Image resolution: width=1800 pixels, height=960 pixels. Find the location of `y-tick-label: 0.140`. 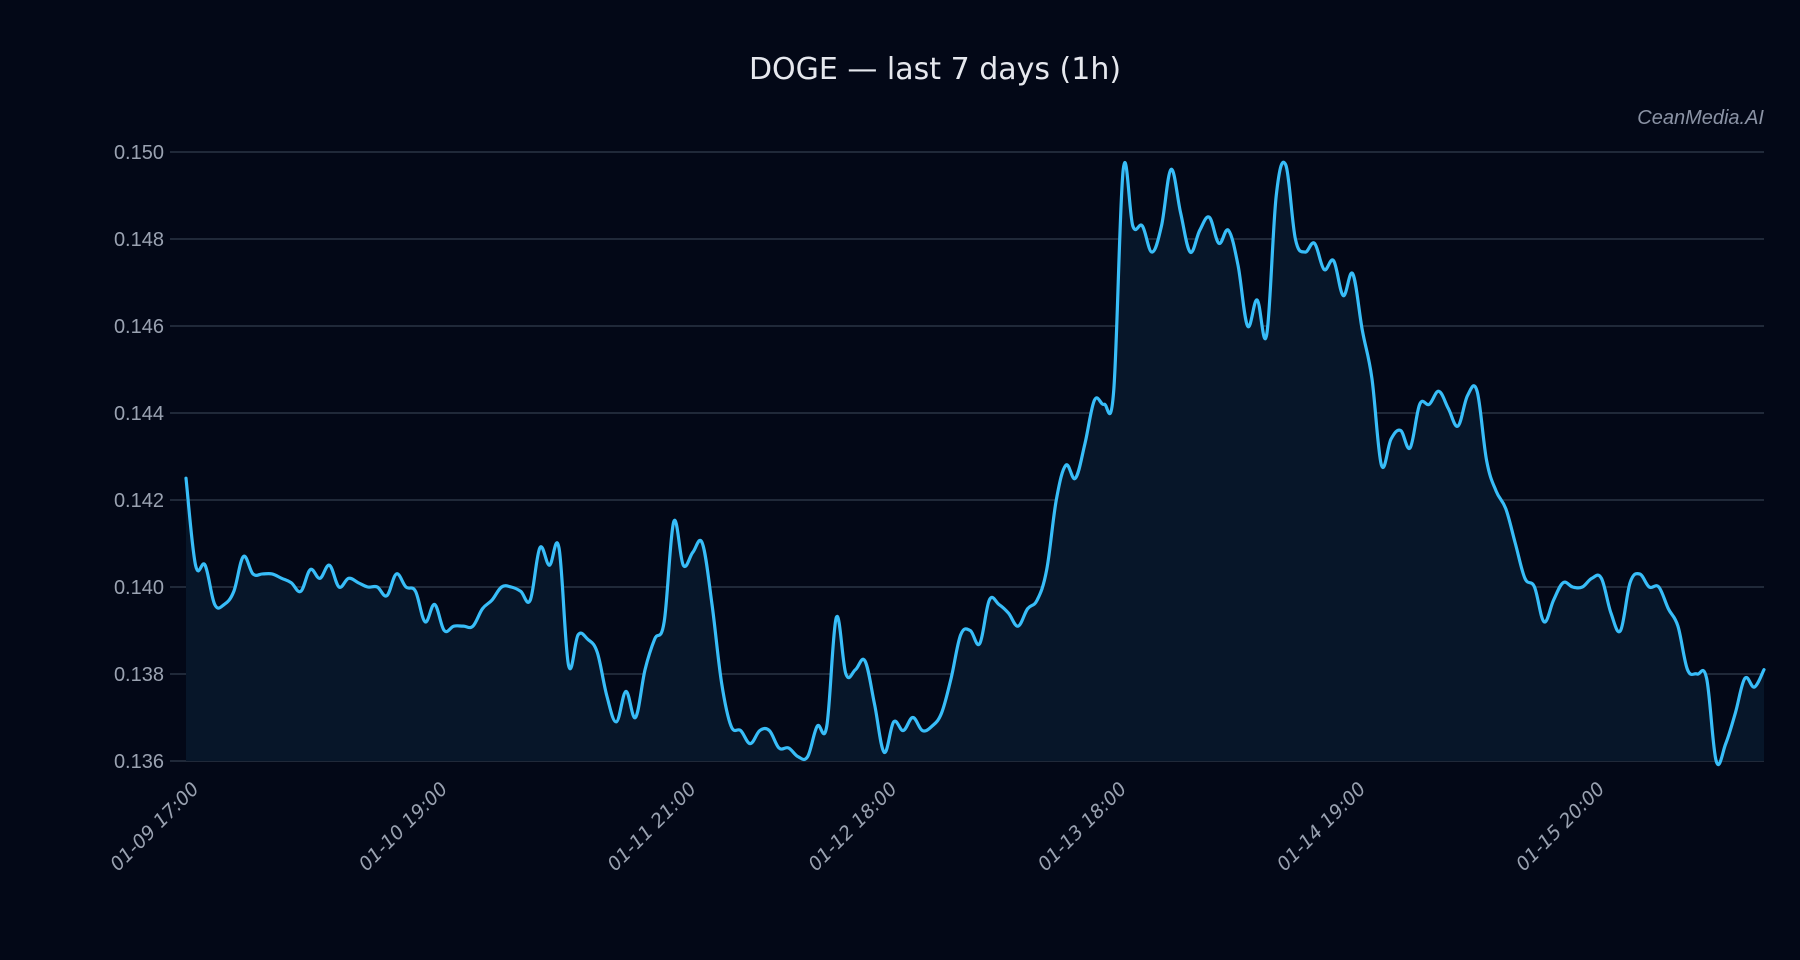

y-tick-label: 0.140 is located at coordinates (139, 588).